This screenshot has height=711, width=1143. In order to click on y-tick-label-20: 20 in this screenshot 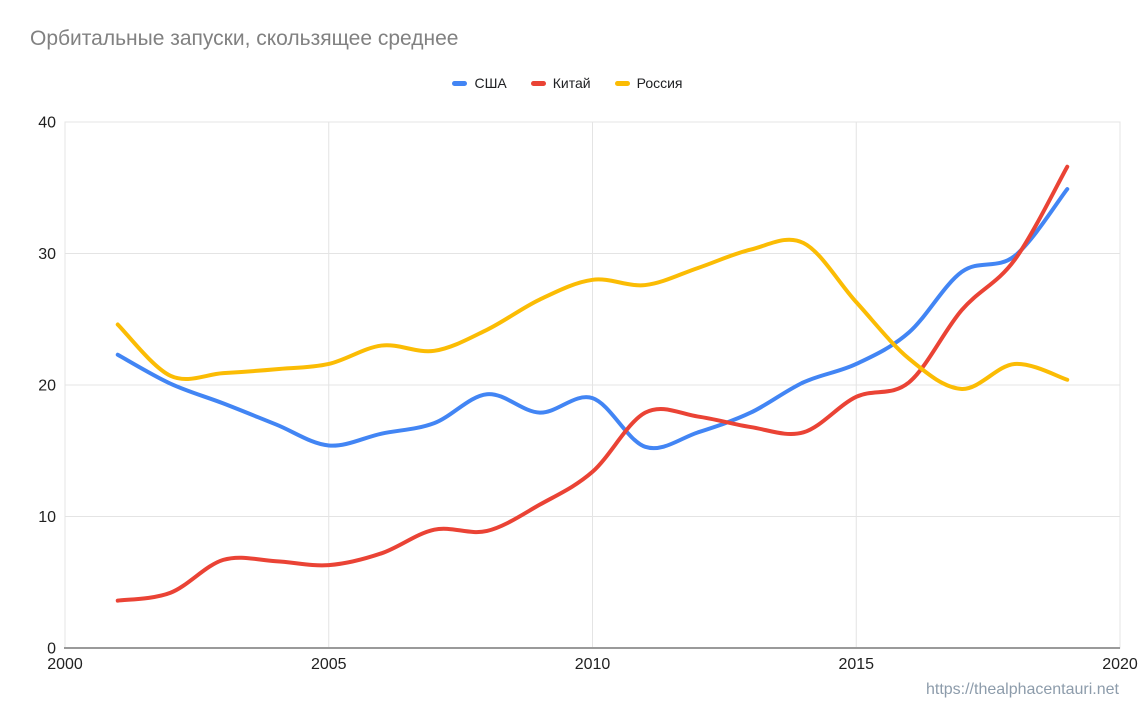, I will do `click(47, 386)`.